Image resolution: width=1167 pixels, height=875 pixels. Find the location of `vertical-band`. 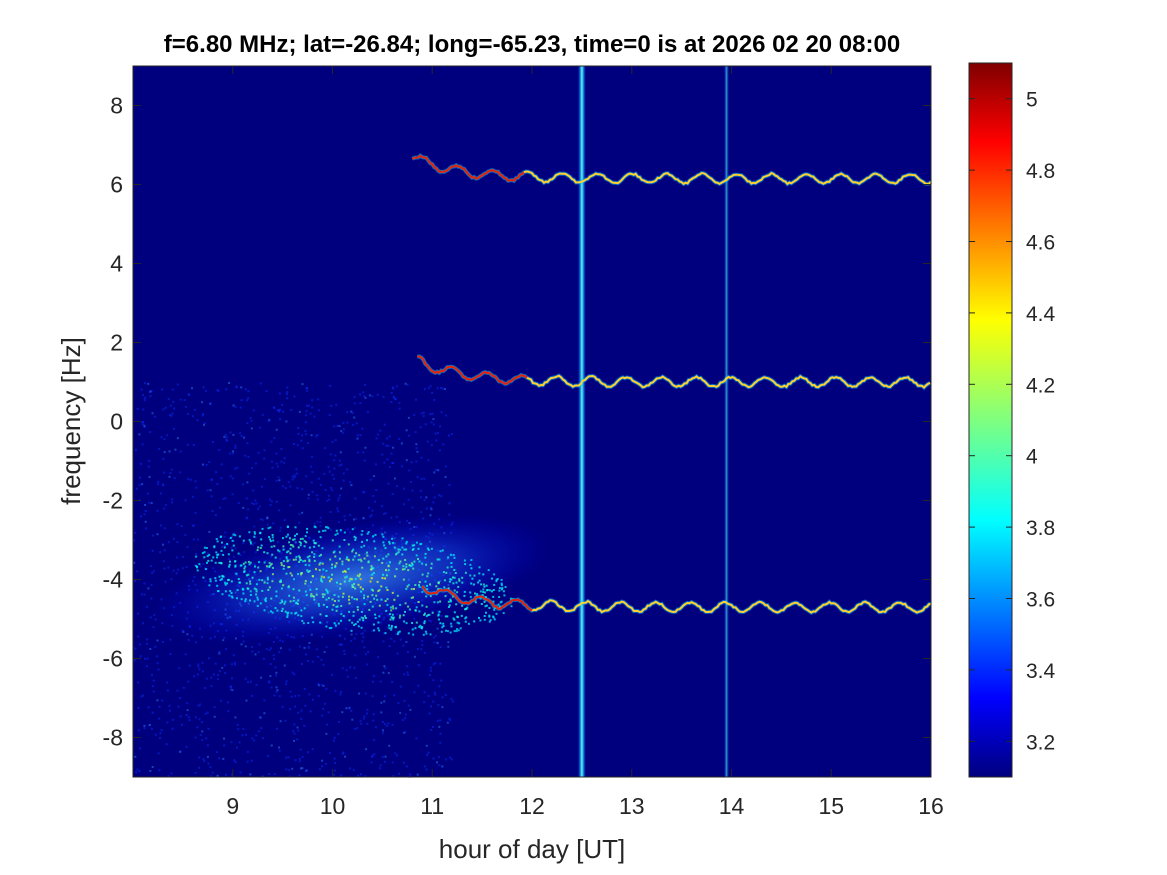

vertical-band is located at coordinates (727, 421).